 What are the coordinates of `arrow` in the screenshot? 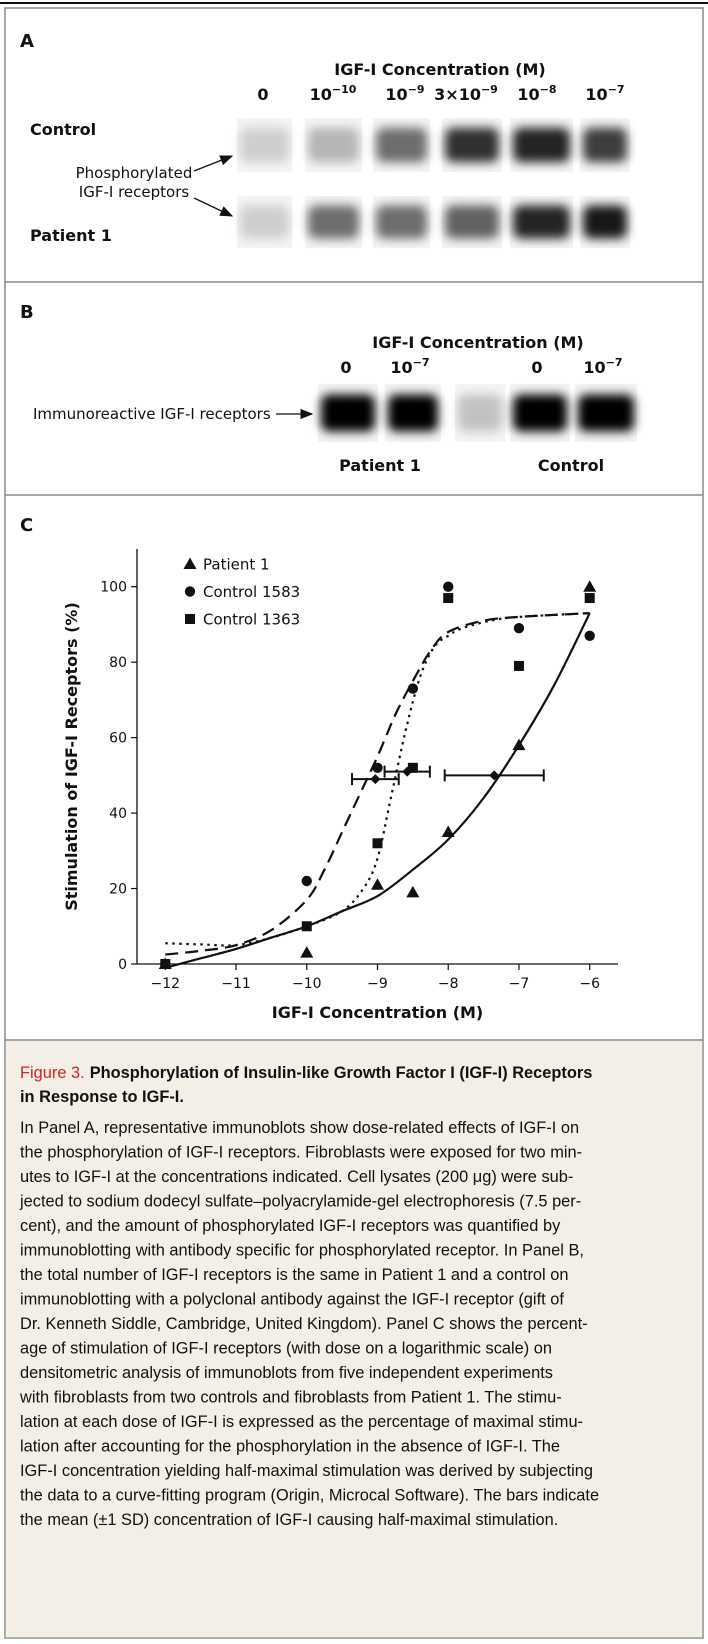 It's located at (213, 207).